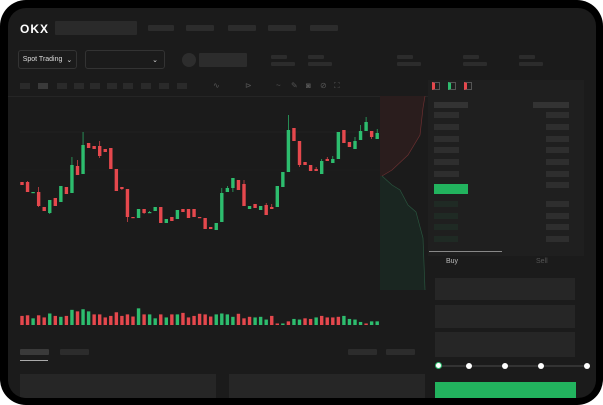 The image size is (603, 405). Describe the element at coordinates (542, 261) in the screenshot. I see `tab-sell: Sell` at that location.